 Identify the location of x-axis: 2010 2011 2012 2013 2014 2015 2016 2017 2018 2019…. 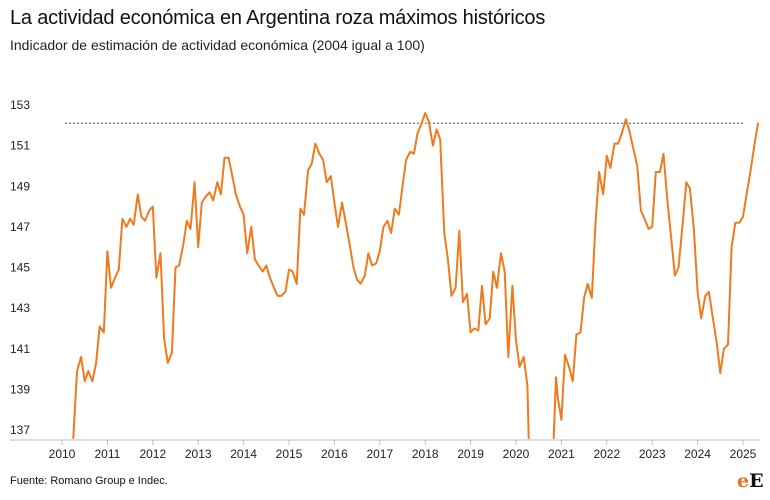
(385, 450).